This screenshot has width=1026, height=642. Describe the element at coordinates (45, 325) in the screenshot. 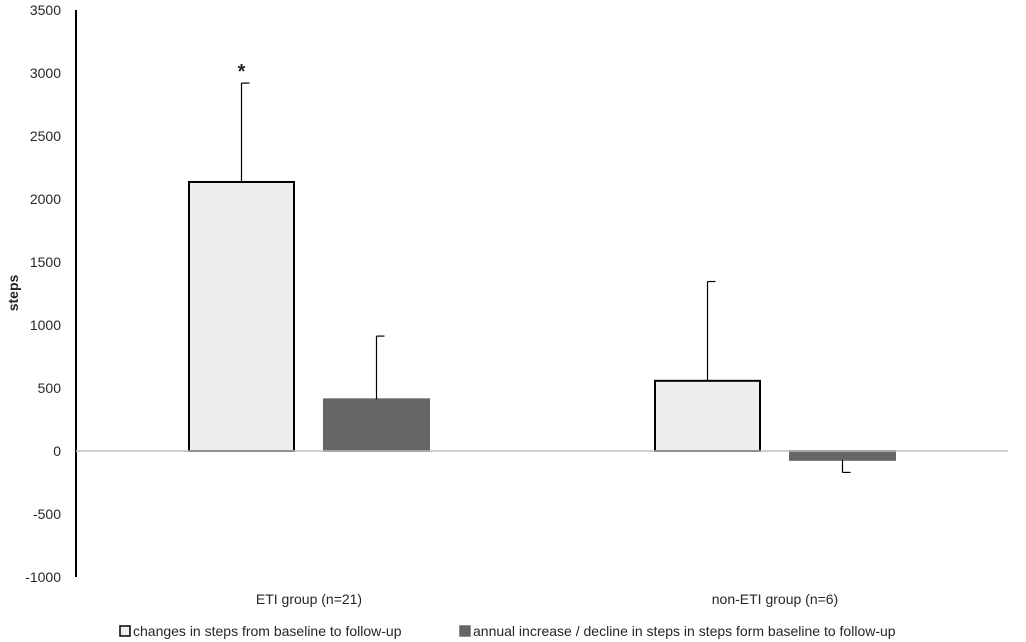

I see `y-tick-label: 1000` at that location.